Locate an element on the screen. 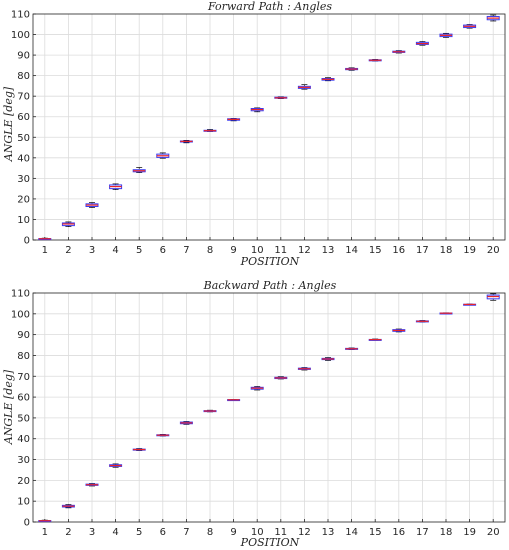 The width and height of the screenshot is (509, 550). backward-xlabel: POSITION is located at coordinates (270, 542).